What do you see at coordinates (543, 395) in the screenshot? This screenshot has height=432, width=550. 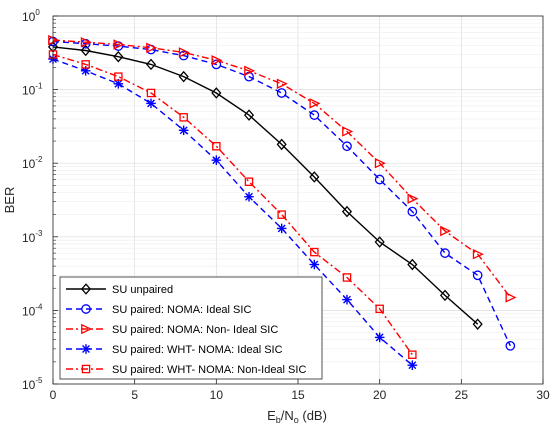 I see `x-tick-label: 30` at bounding box center [543, 395].